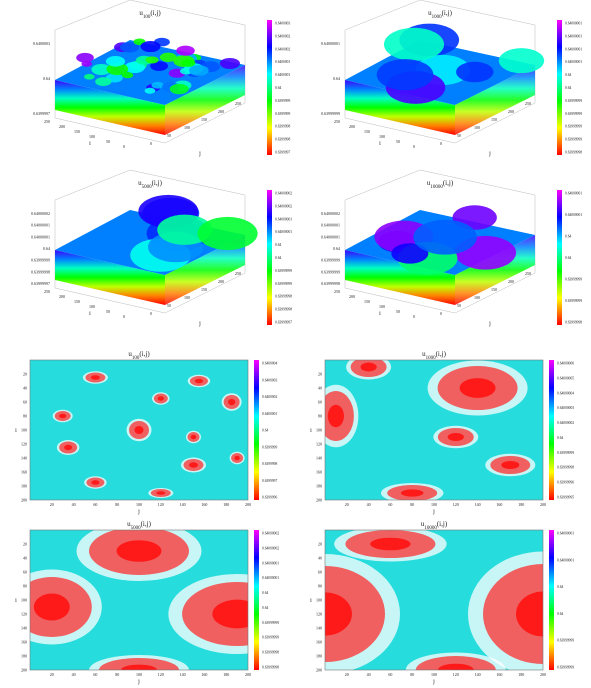  Describe the element at coordinates (204, 504) in the screenshot. I see `x-tick-label: 160` at that location.